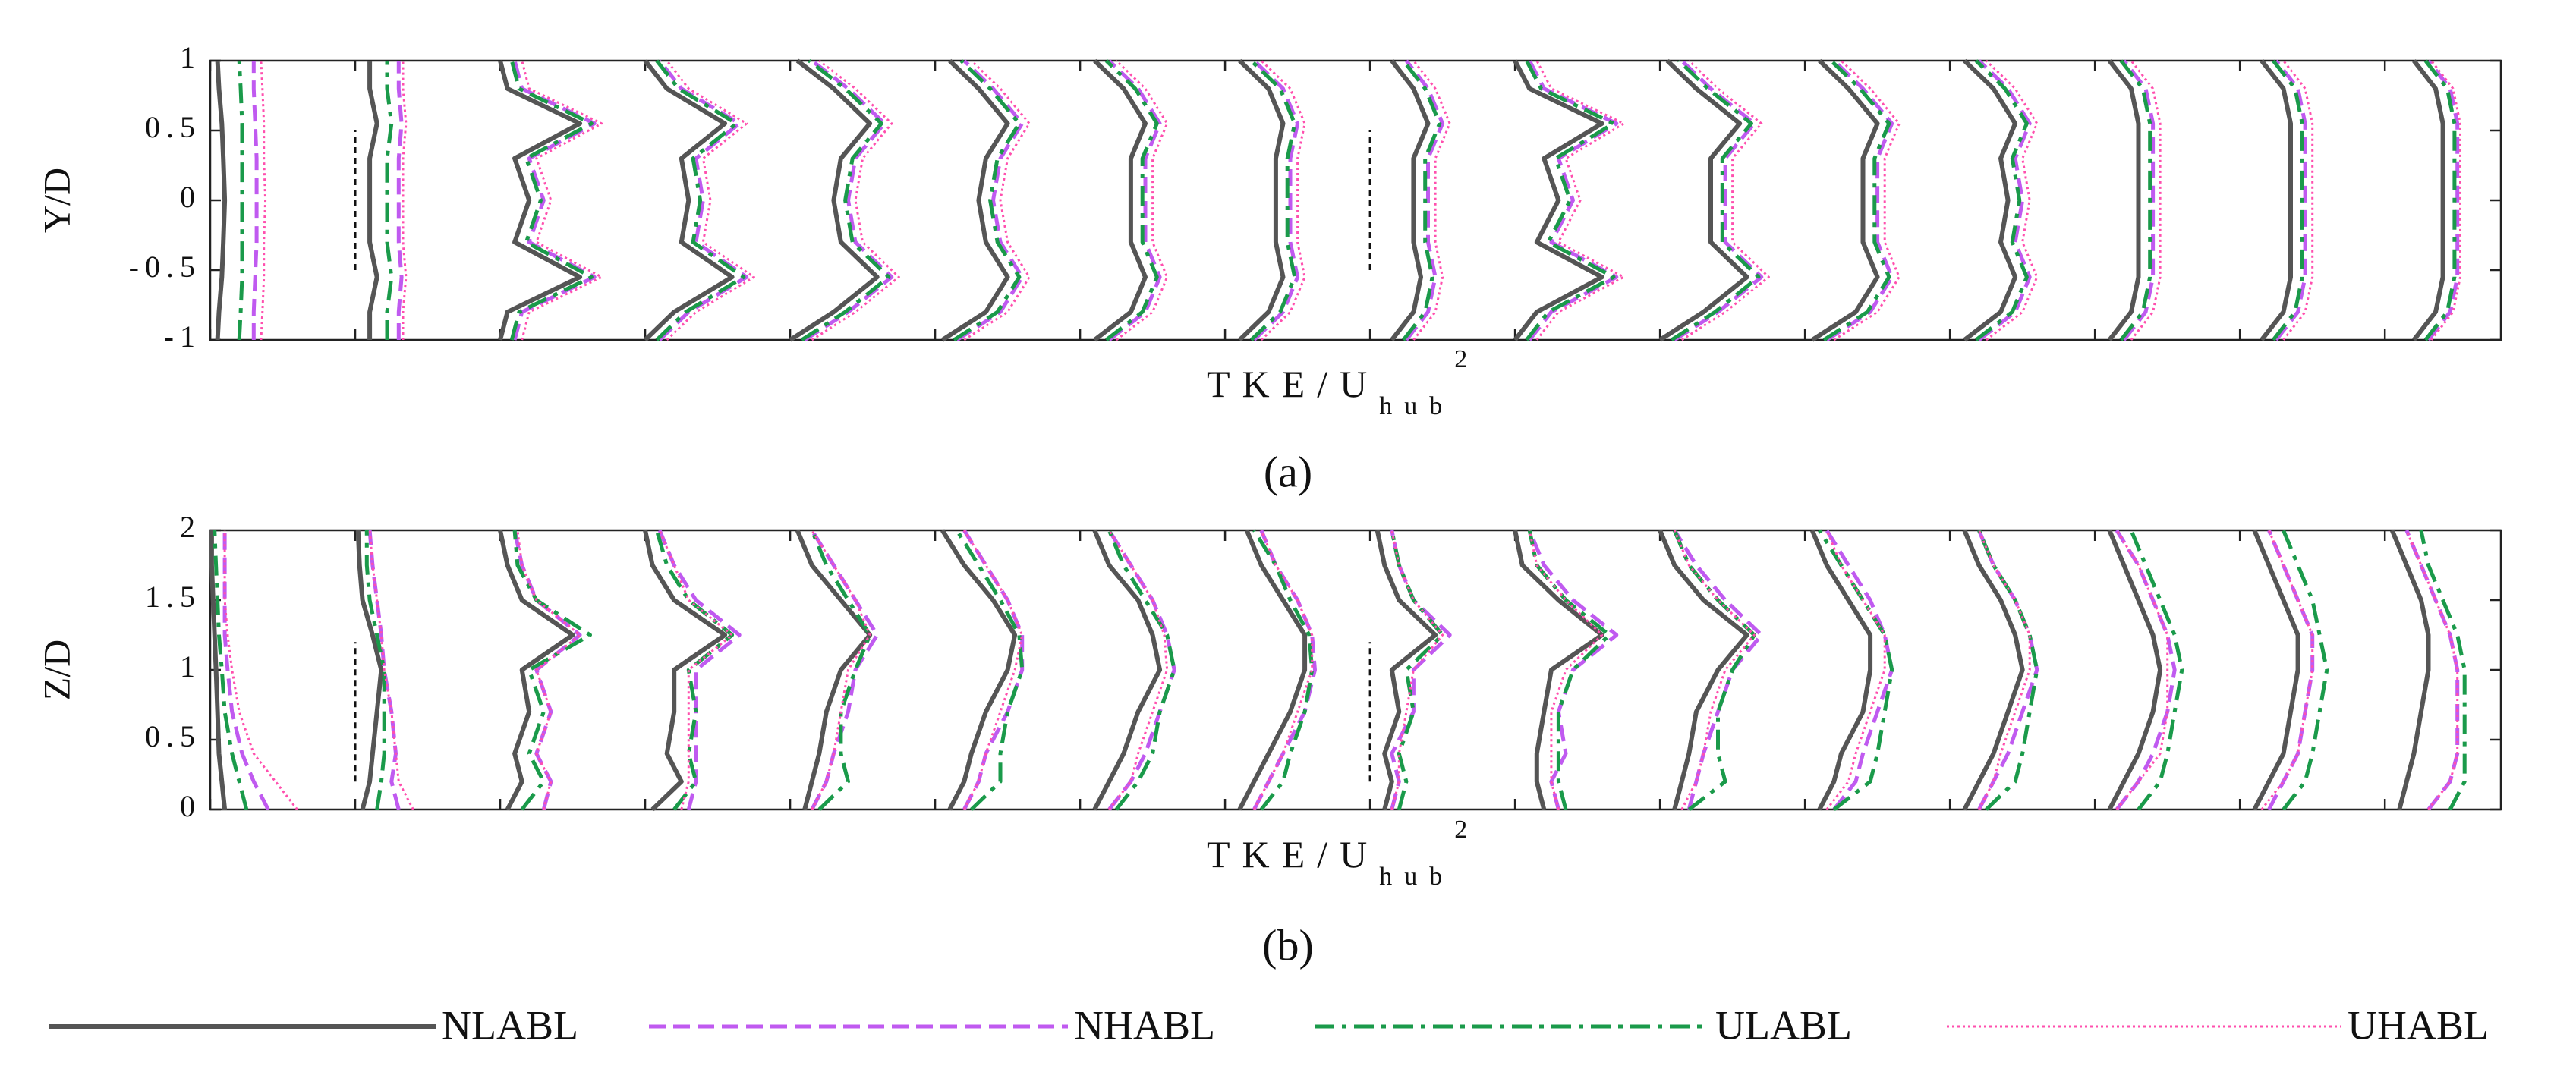  Describe the element at coordinates (2418, 1025) in the screenshot. I see `legend-label: UHABL` at that location.